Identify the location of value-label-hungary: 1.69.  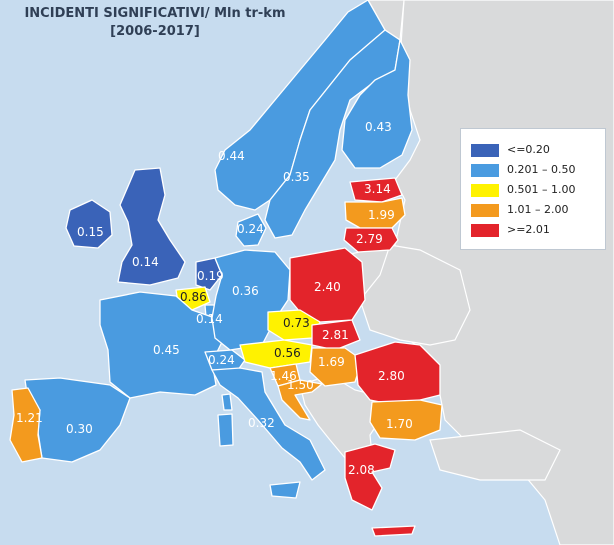
(331, 362).